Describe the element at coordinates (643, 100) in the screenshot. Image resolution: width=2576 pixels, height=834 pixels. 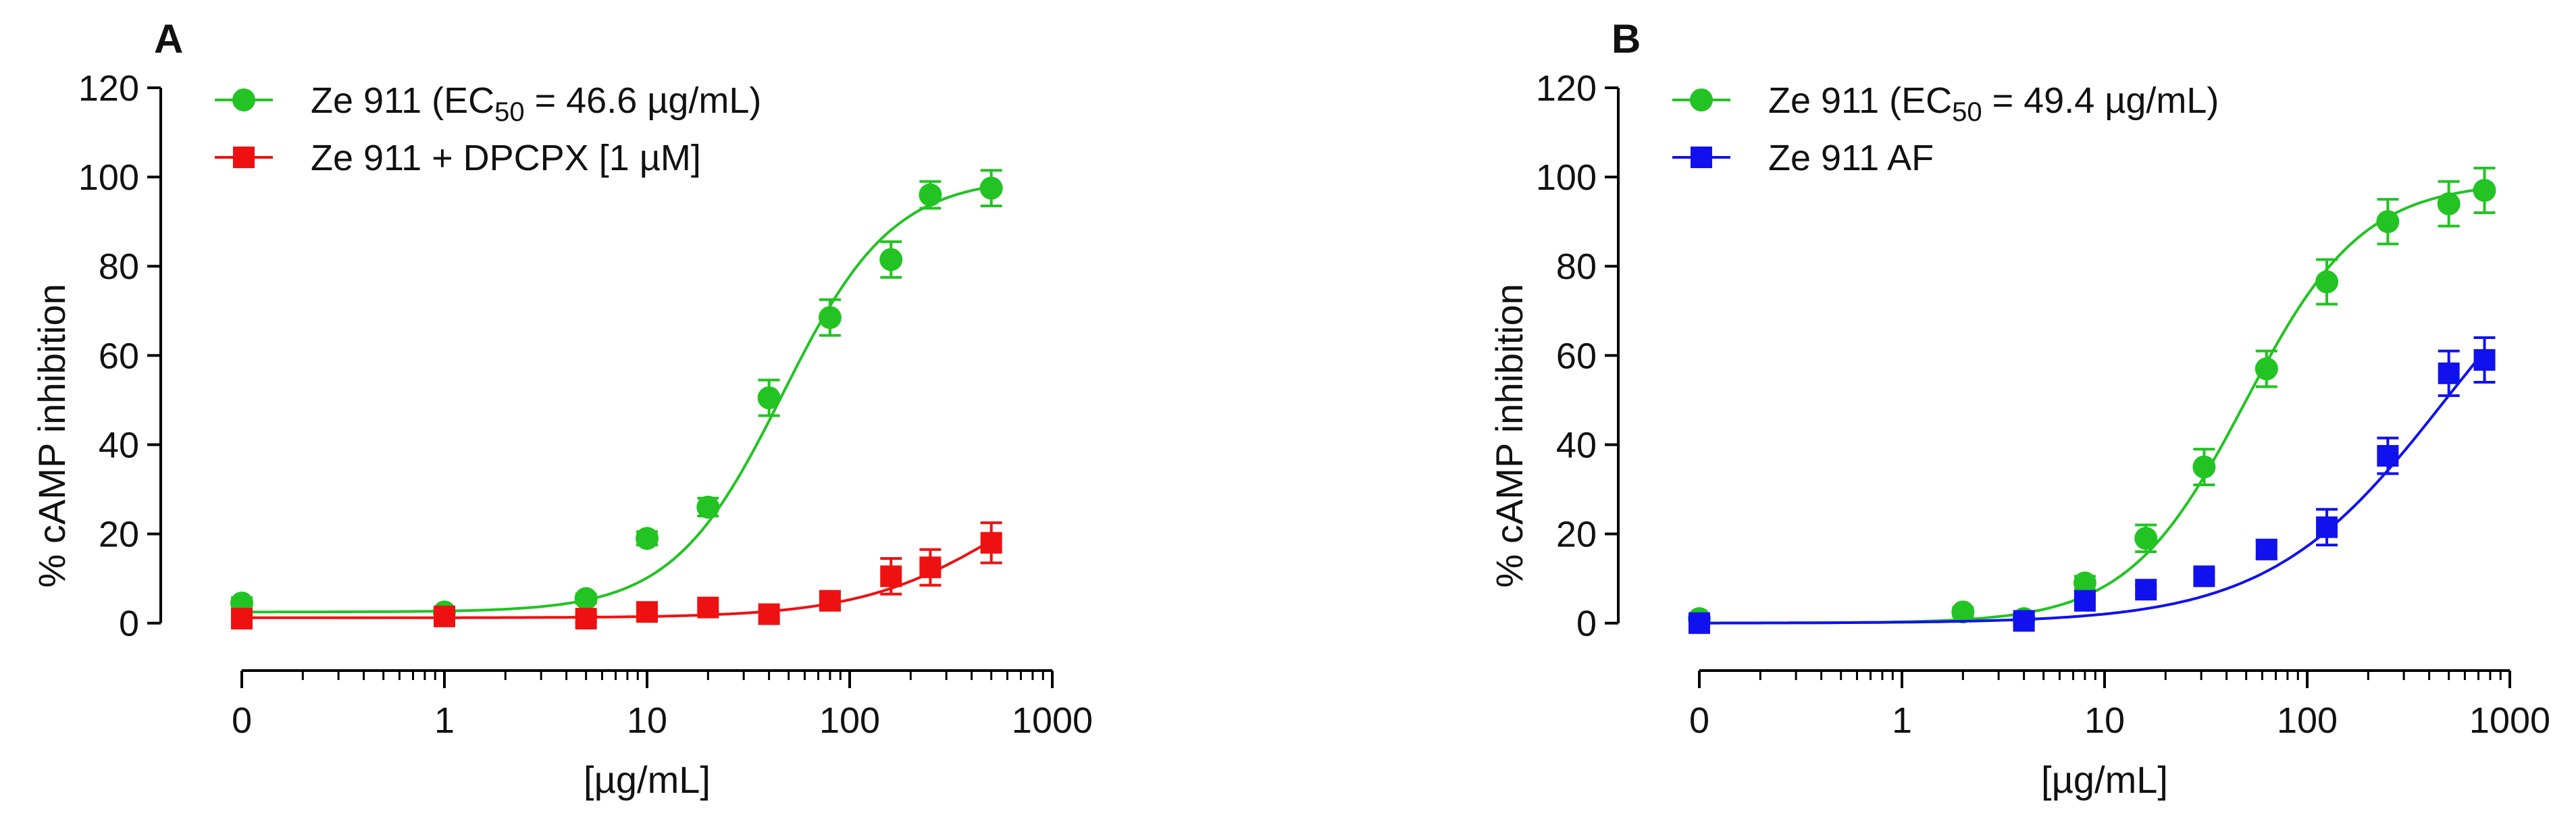
I see `legend-label-rest: = 46.6 µg/mL)` at that location.